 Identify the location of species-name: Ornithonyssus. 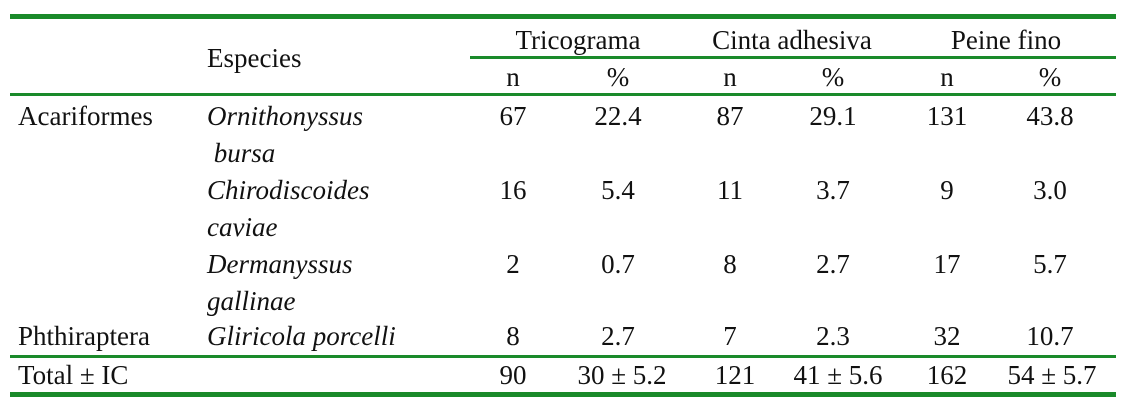
(285, 116).